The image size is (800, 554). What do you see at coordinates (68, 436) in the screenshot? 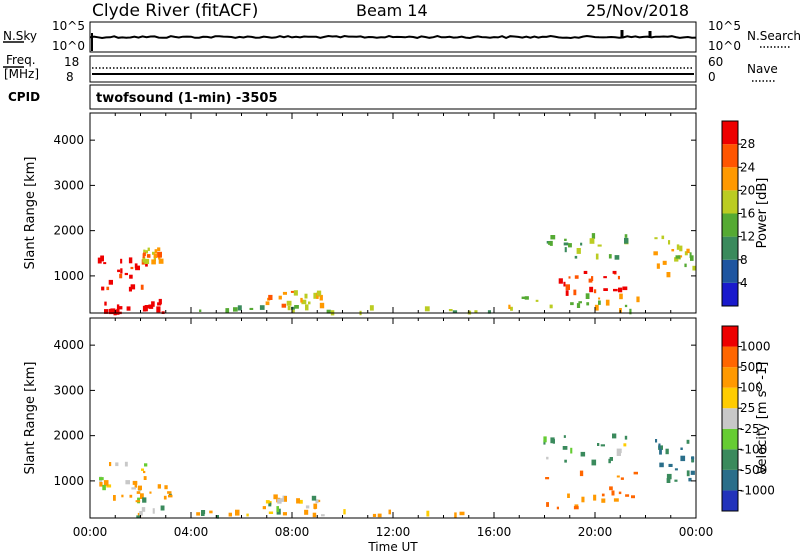
I see `y-tick-label: 2000` at bounding box center [68, 436].